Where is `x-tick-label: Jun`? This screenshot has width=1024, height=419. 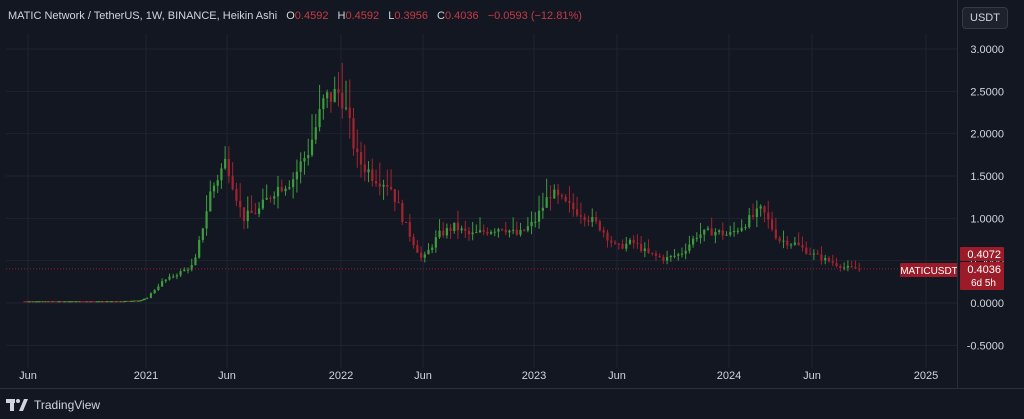
x-tick-label: Jun is located at coordinates (423, 376).